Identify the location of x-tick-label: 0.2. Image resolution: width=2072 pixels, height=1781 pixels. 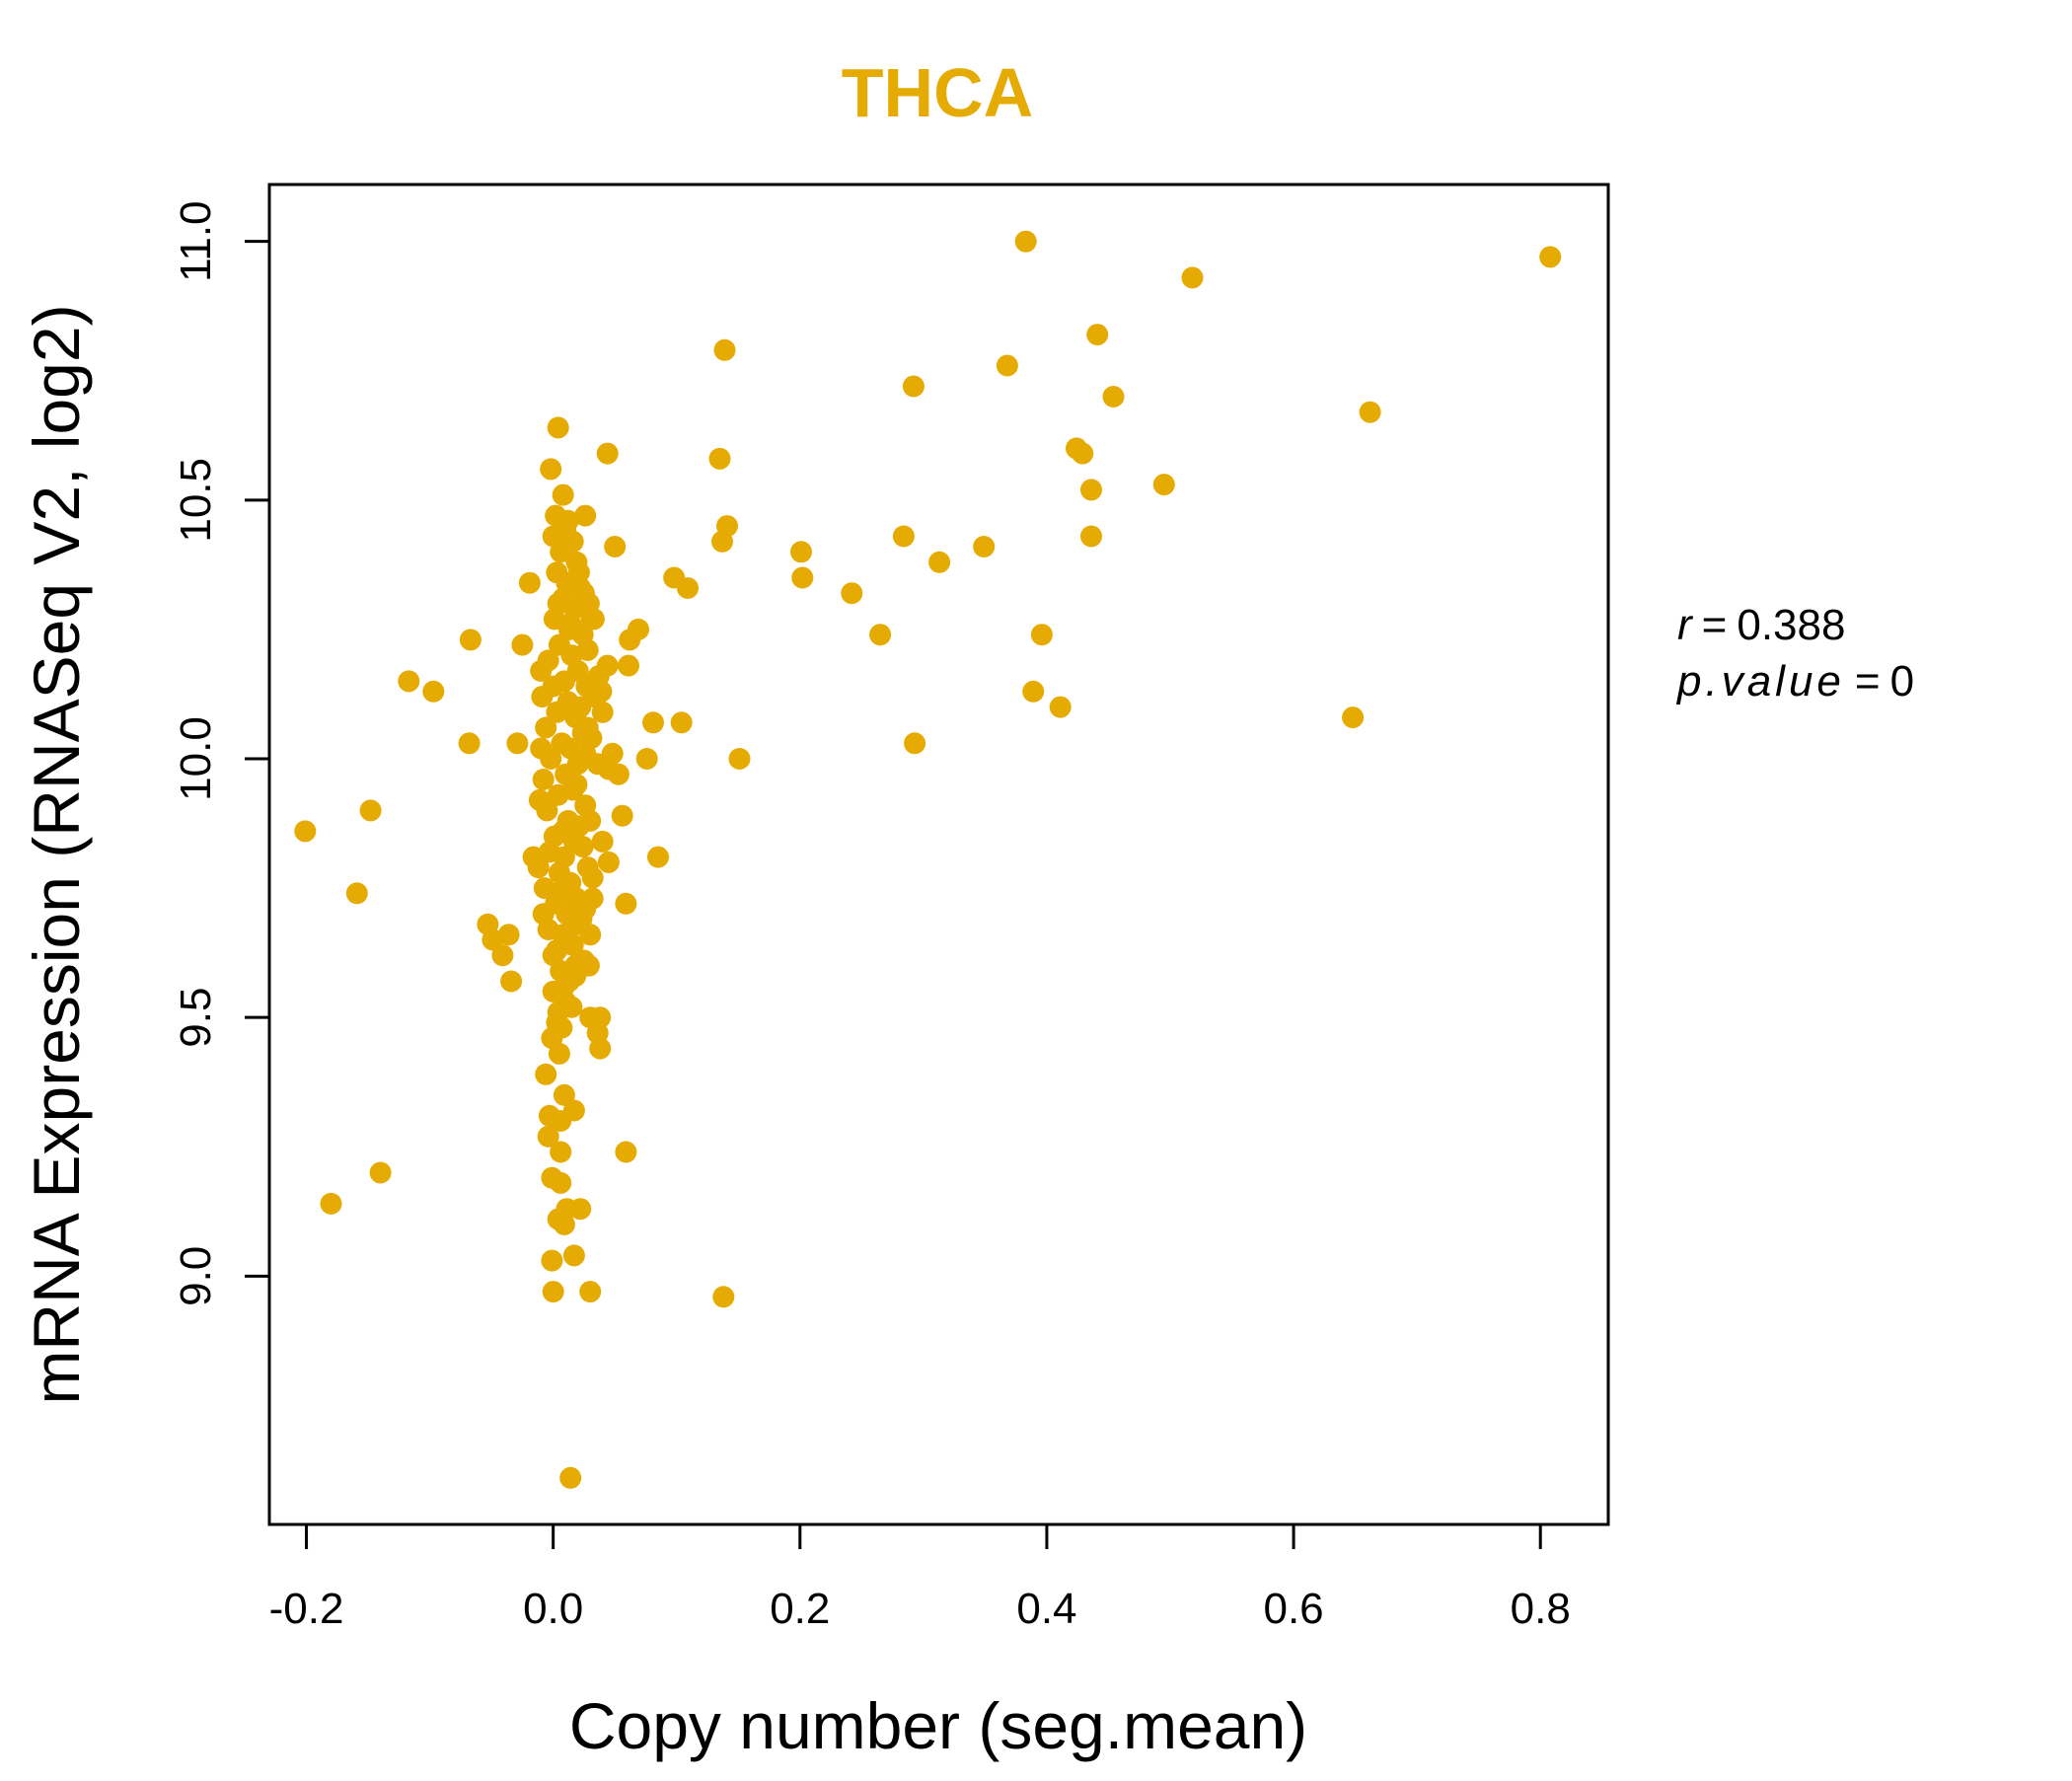
(800, 1609).